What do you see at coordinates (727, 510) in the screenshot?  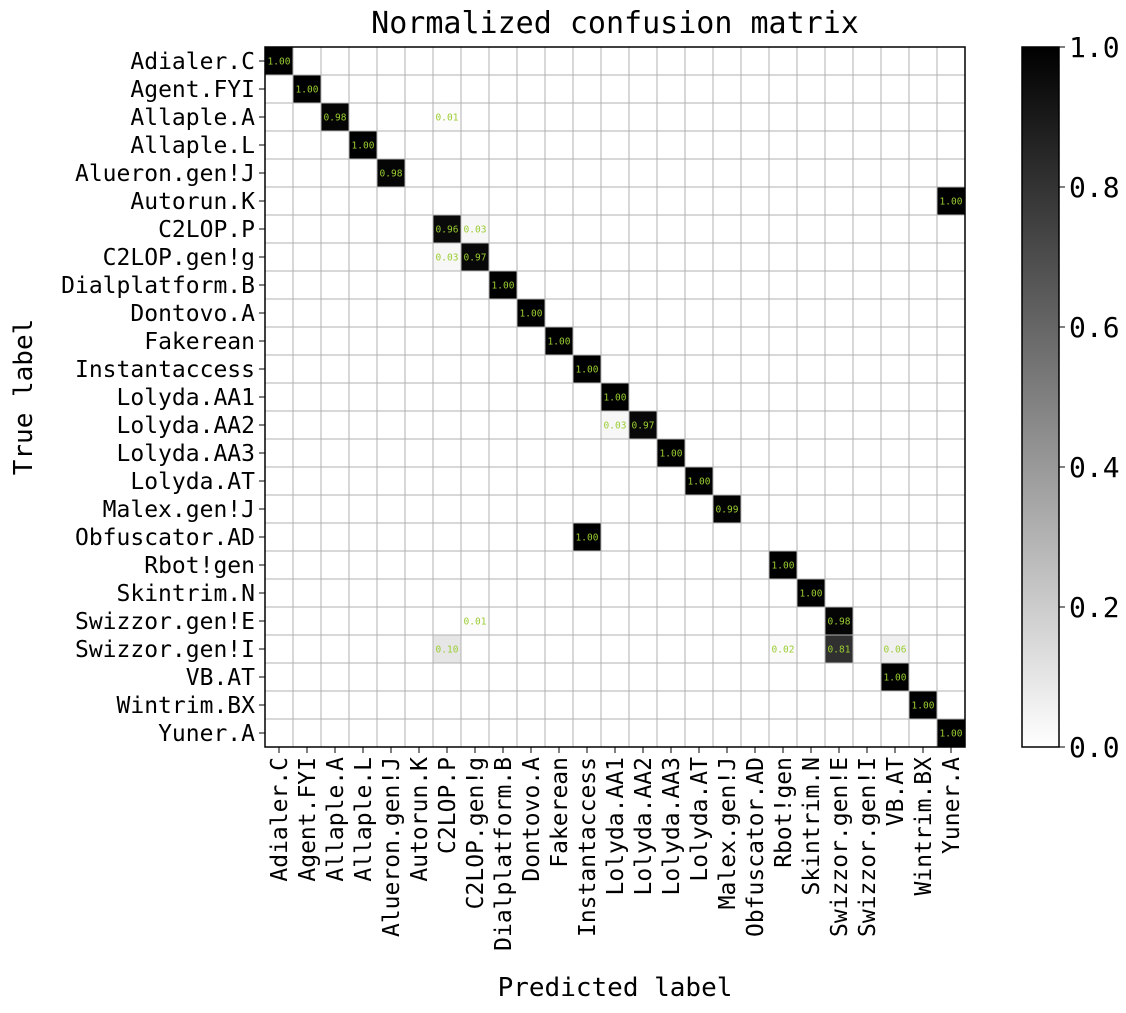 I see `cell-value-label: 0.99` at bounding box center [727, 510].